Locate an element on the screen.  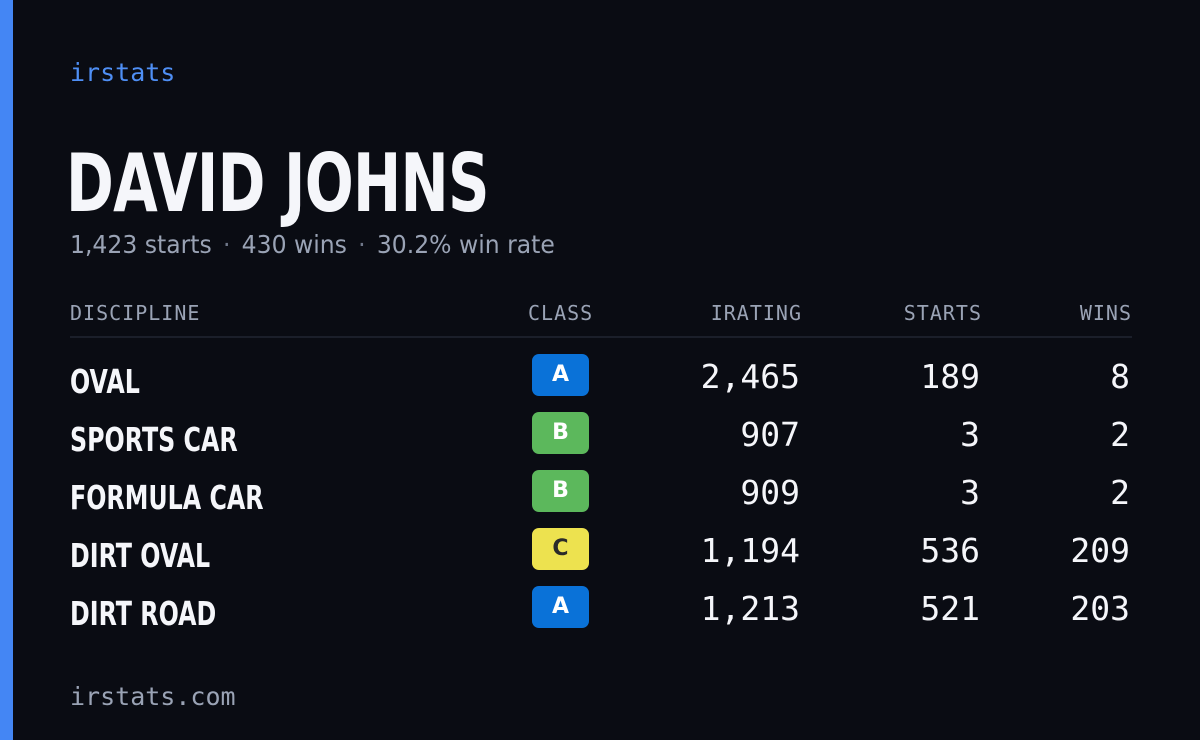
table-row: OVAL A 2,465 189 8 is located at coordinates (601, 383).